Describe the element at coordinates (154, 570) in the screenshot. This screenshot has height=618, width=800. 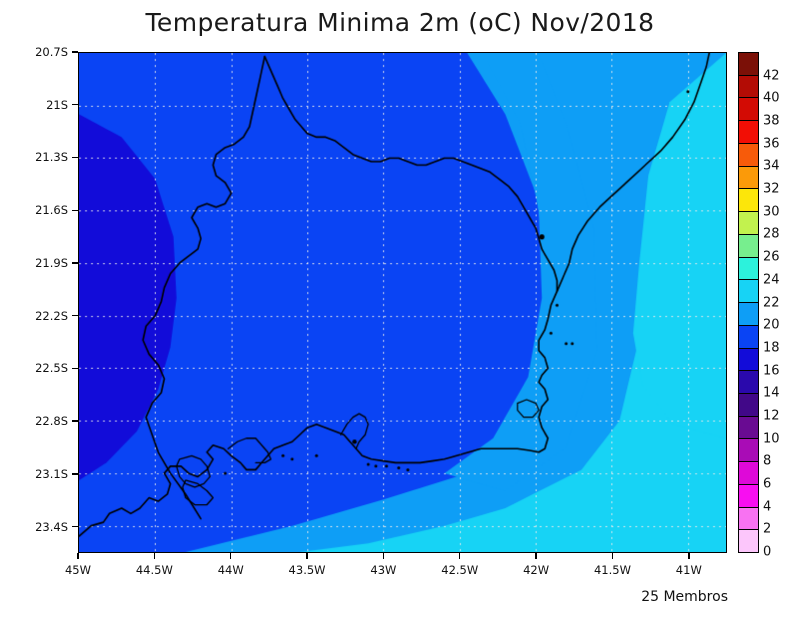
I see `x-axis-label: 44.5W` at that location.